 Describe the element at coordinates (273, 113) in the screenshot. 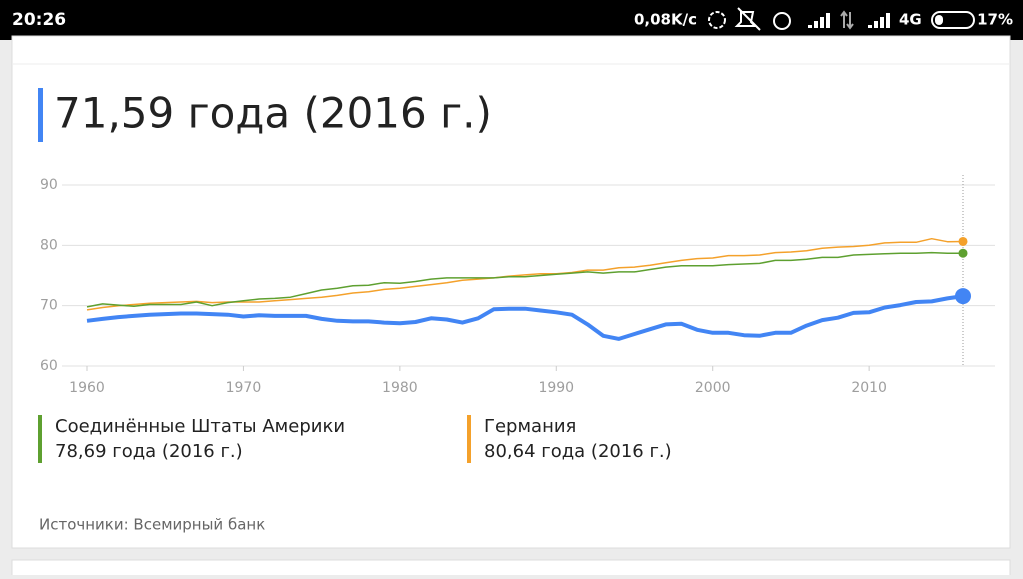

I see `headline: 71,59 года (2016 г.)` at that location.